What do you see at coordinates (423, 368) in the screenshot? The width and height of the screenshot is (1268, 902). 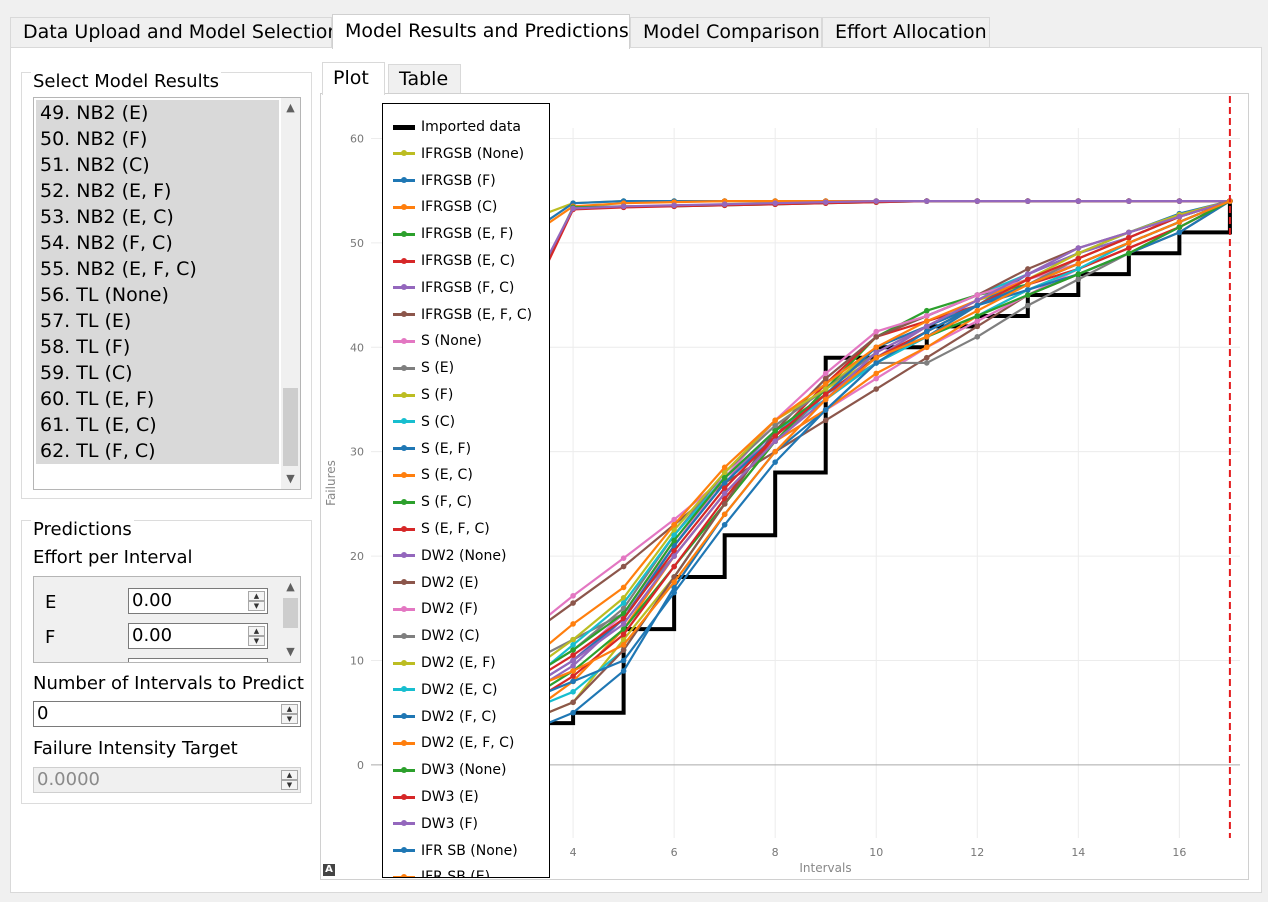 I see `legend-entry: S (E)` at bounding box center [423, 368].